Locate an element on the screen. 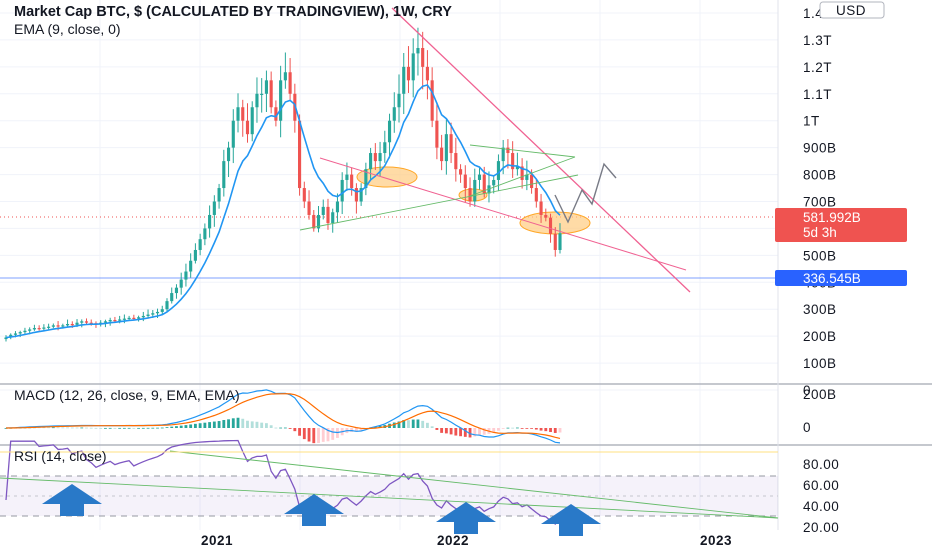 The width and height of the screenshot is (932, 550). trendline-lower-green is located at coordinates (522, 176).